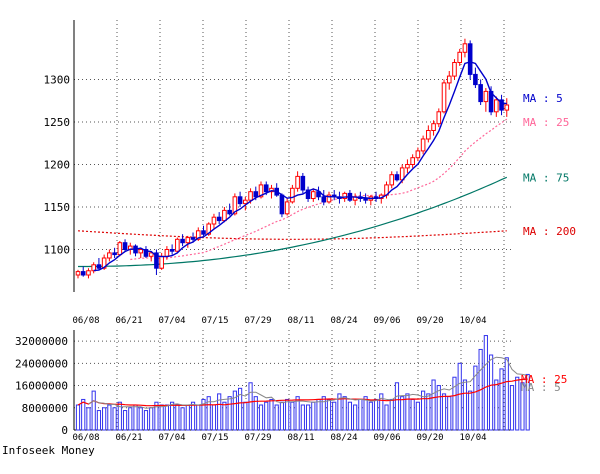  What do you see at coordinates (541, 387) in the screenshot?
I see `volume-ma-label: MA : 5` at bounding box center [541, 387].